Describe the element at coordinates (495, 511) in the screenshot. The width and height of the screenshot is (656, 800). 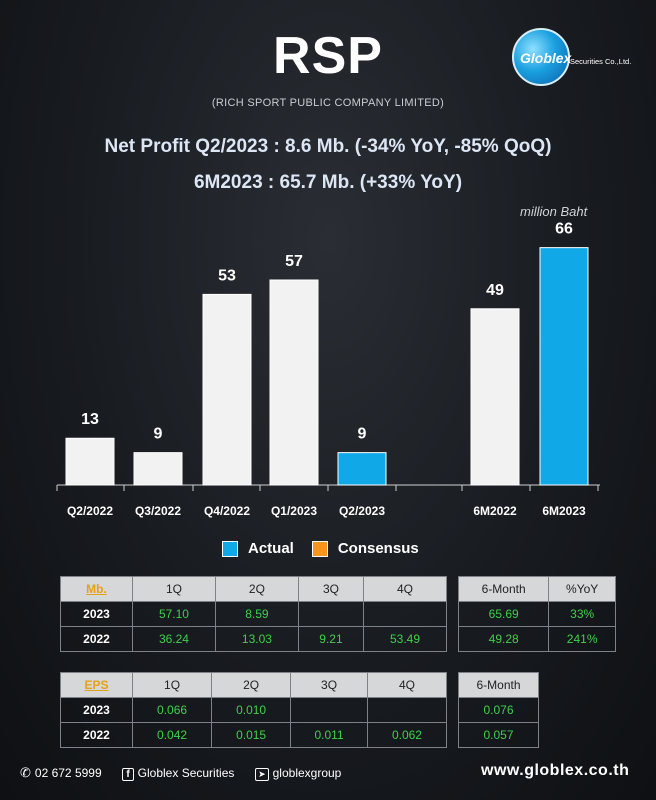
I see `x-tick-label: 6M2022` at that location.